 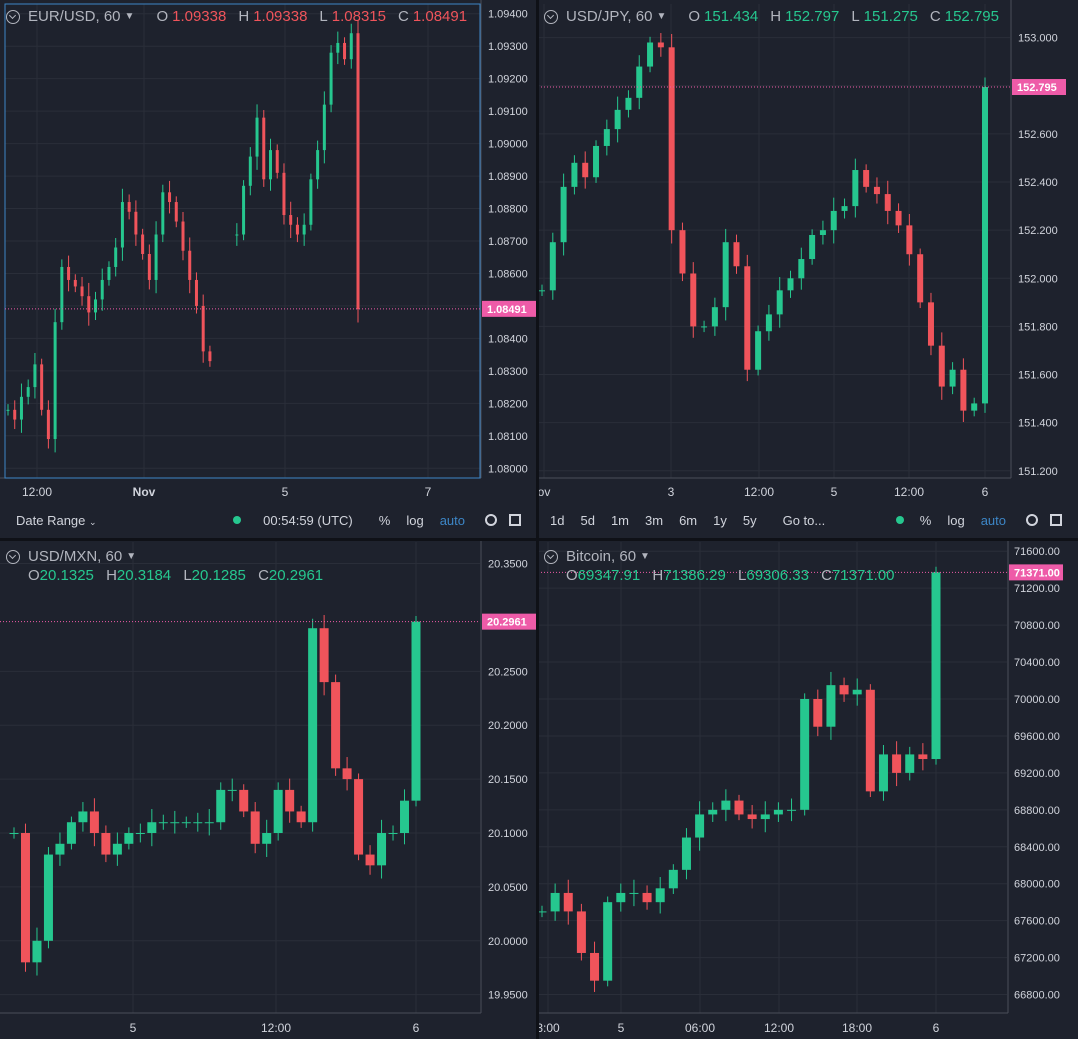 What do you see at coordinates (621, 1028) in the screenshot?
I see `x-tick-label: 5` at bounding box center [621, 1028].